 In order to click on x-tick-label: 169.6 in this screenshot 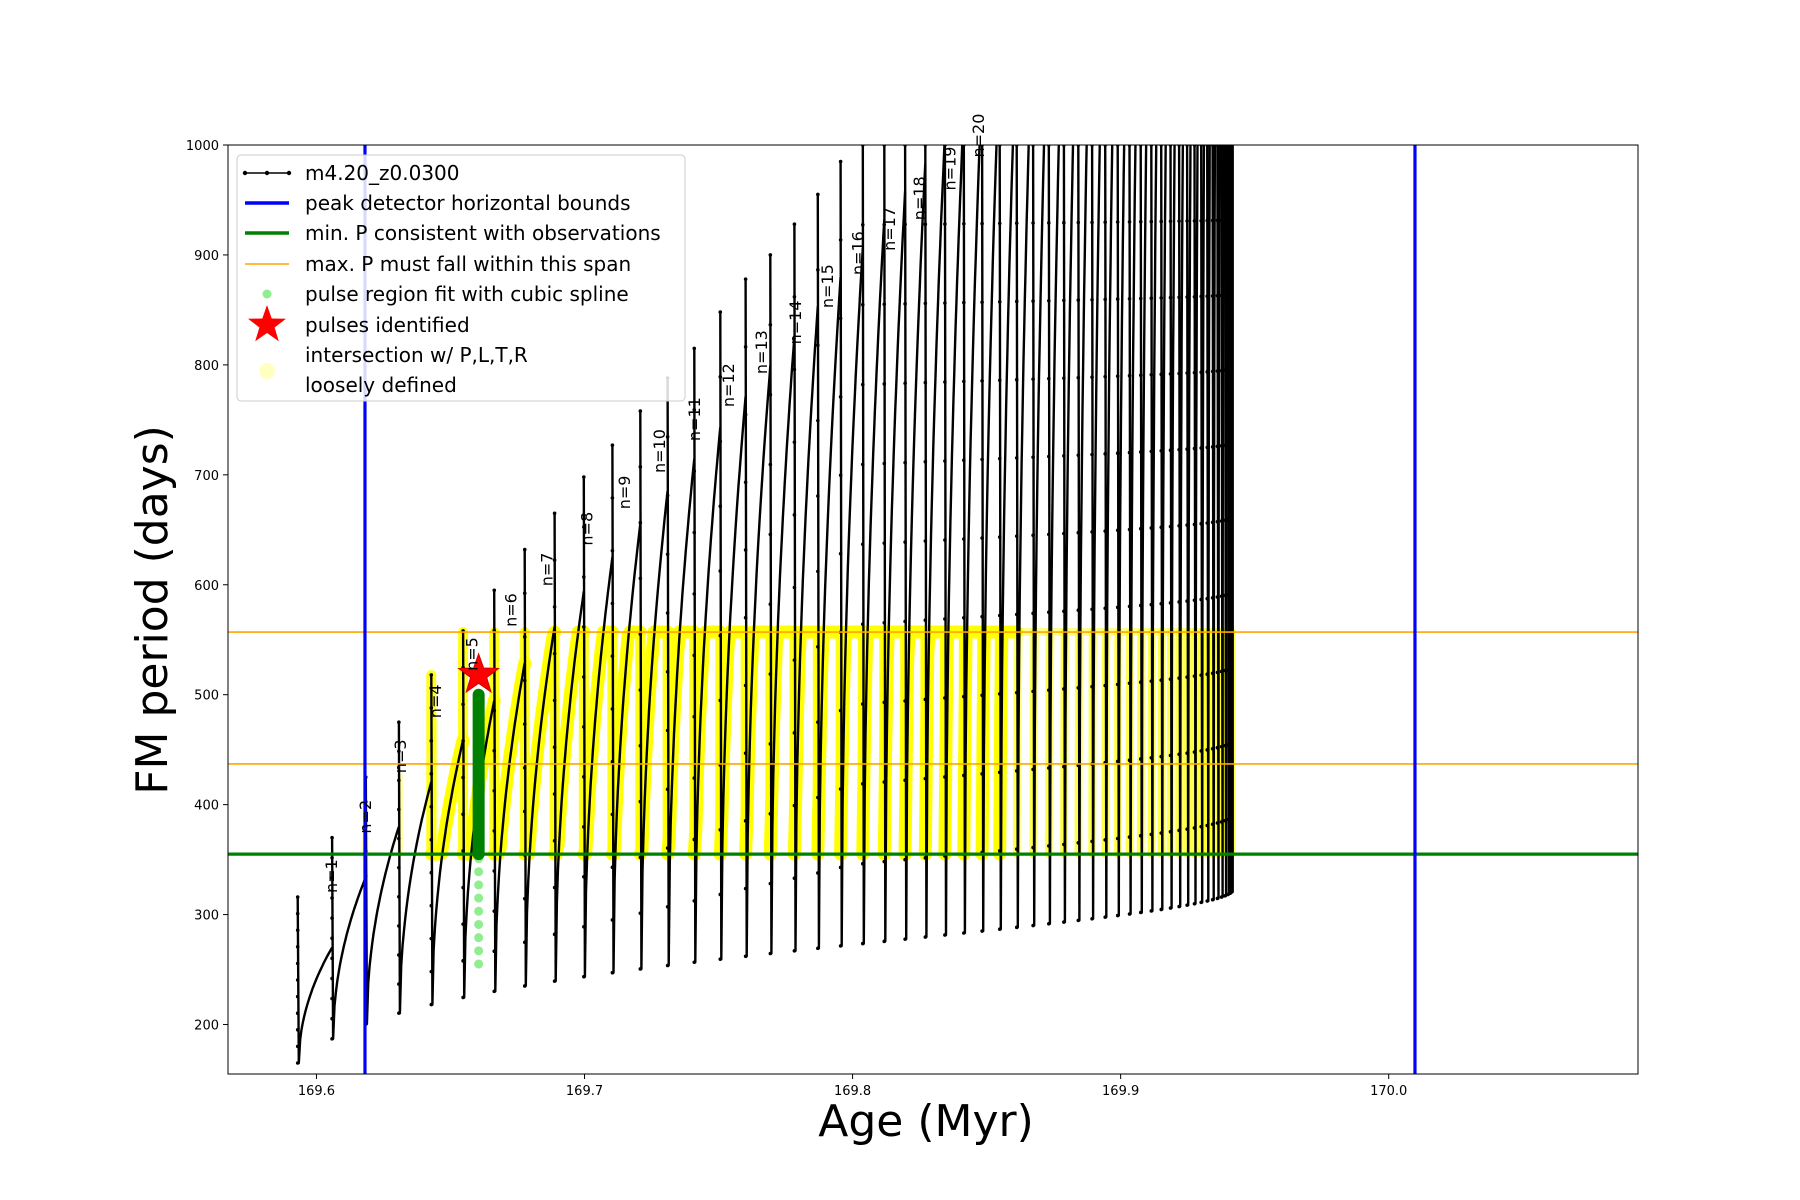, I will do `click(316, 1091)`.